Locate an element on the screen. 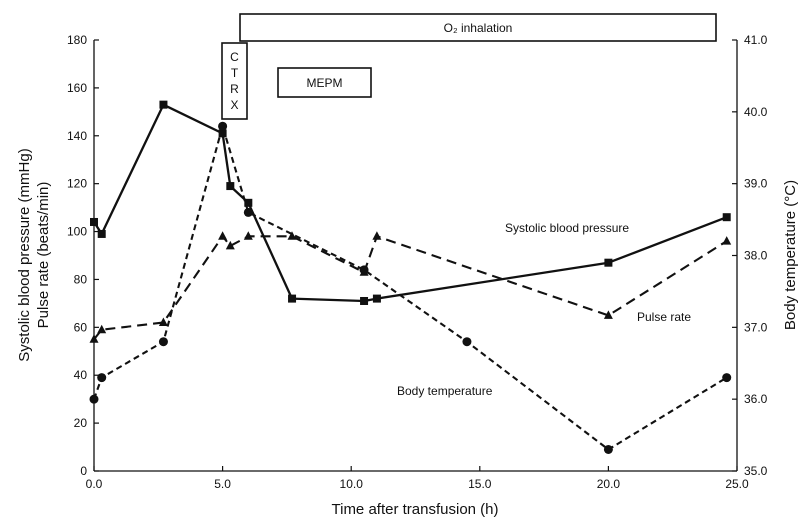 The width and height of the screenshot is (801, 519). y2-tick-label-2: 37.0 is located at coordinates (756, 327).